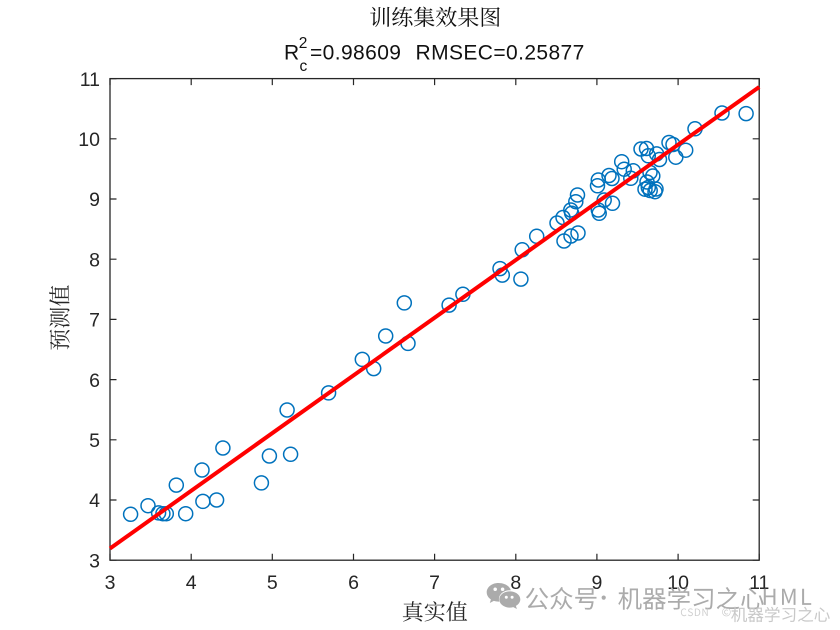  What do you see at coordinates (291, 53) in the screenshot?
I see `svg-text: R` at bounding box center [291, 53].